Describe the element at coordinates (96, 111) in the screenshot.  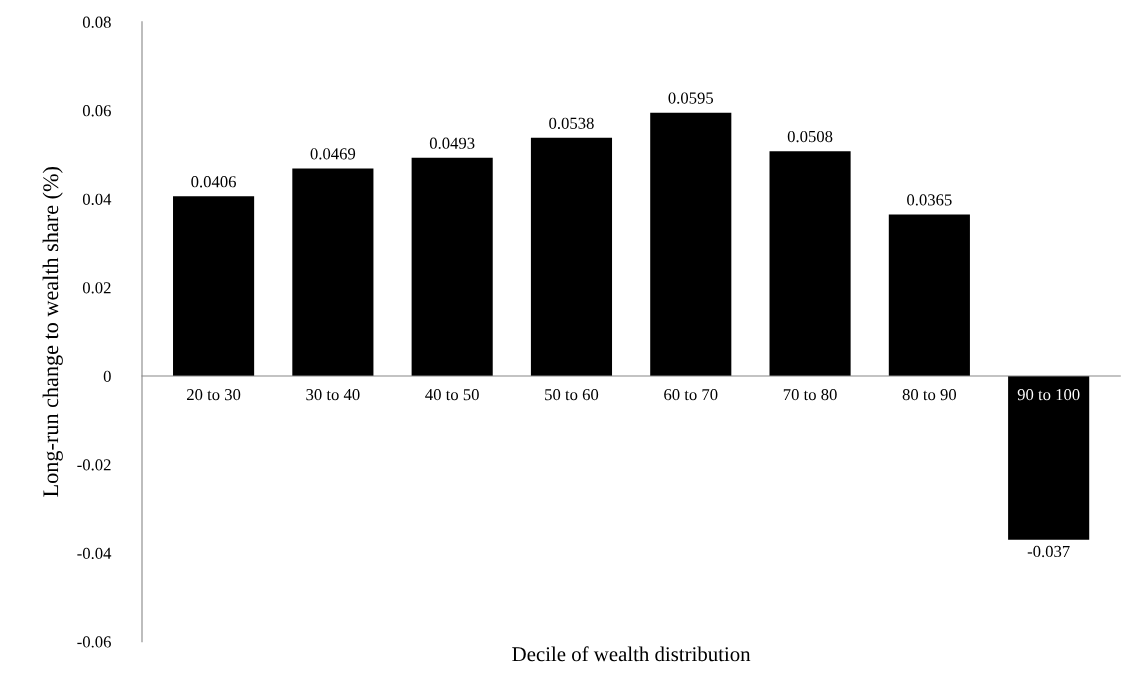
I see `y-tick-label: 0.06` at that location.